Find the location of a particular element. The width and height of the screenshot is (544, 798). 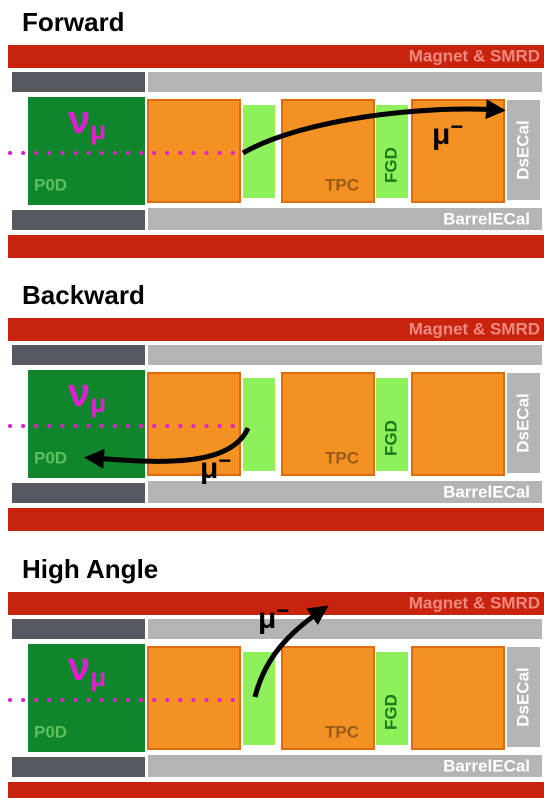

panel-title: High Angle is located at coordinates (90, 569).